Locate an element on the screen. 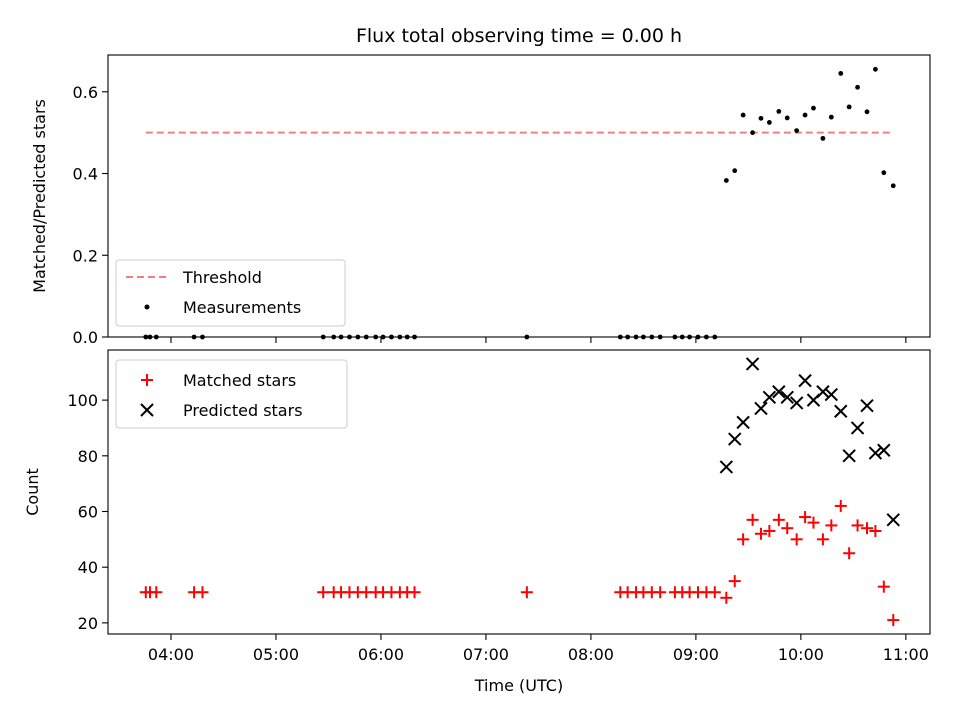 The height and width of the screenshot is (720, 960). top-y-tick-label: 0.0 is located at coordinates (85, 337).